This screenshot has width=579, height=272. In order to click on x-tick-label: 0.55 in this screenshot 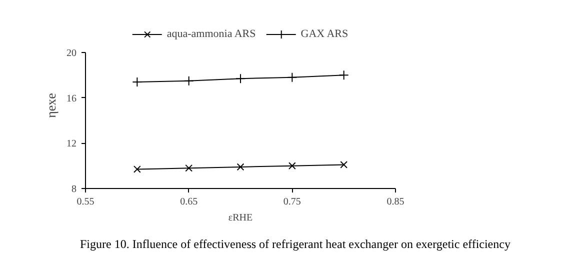, I will do `click(85, 202)`.